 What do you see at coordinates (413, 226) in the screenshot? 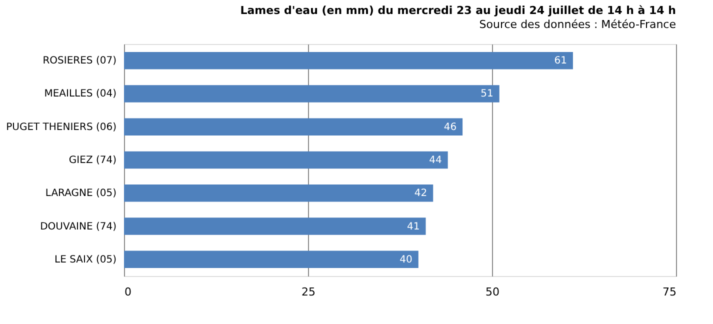
I see `data-label: 41` at bounding box center [413, 226].